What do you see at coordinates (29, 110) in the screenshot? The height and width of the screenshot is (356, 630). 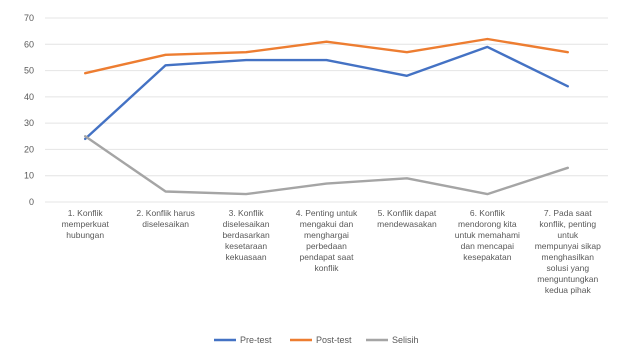 I see `y-axis-ticks: 0 10 20 30 40 50 60 70` at bounding box center [29, 110].